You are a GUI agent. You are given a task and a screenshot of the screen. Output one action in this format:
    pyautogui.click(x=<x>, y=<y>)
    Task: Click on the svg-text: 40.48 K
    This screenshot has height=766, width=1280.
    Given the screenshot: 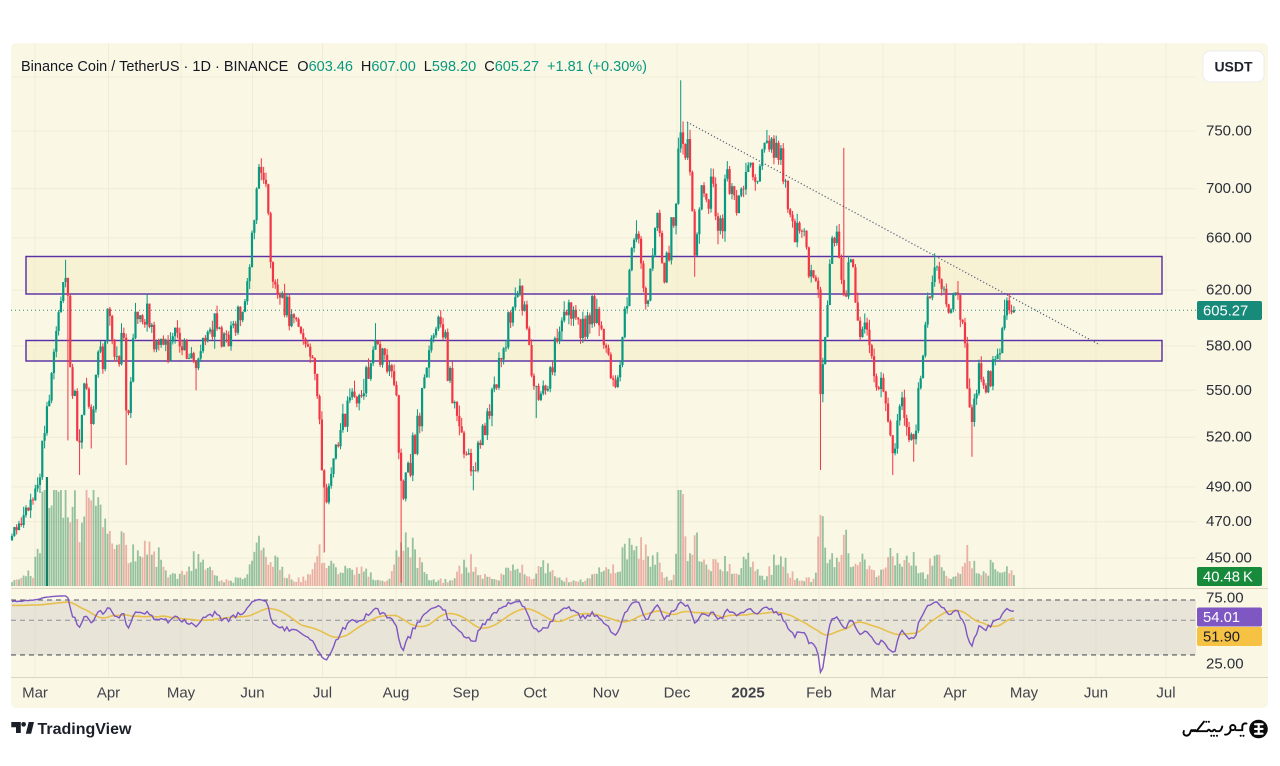 What is the action you would take?
    pyautogui.click(x=1228, y=578)
    